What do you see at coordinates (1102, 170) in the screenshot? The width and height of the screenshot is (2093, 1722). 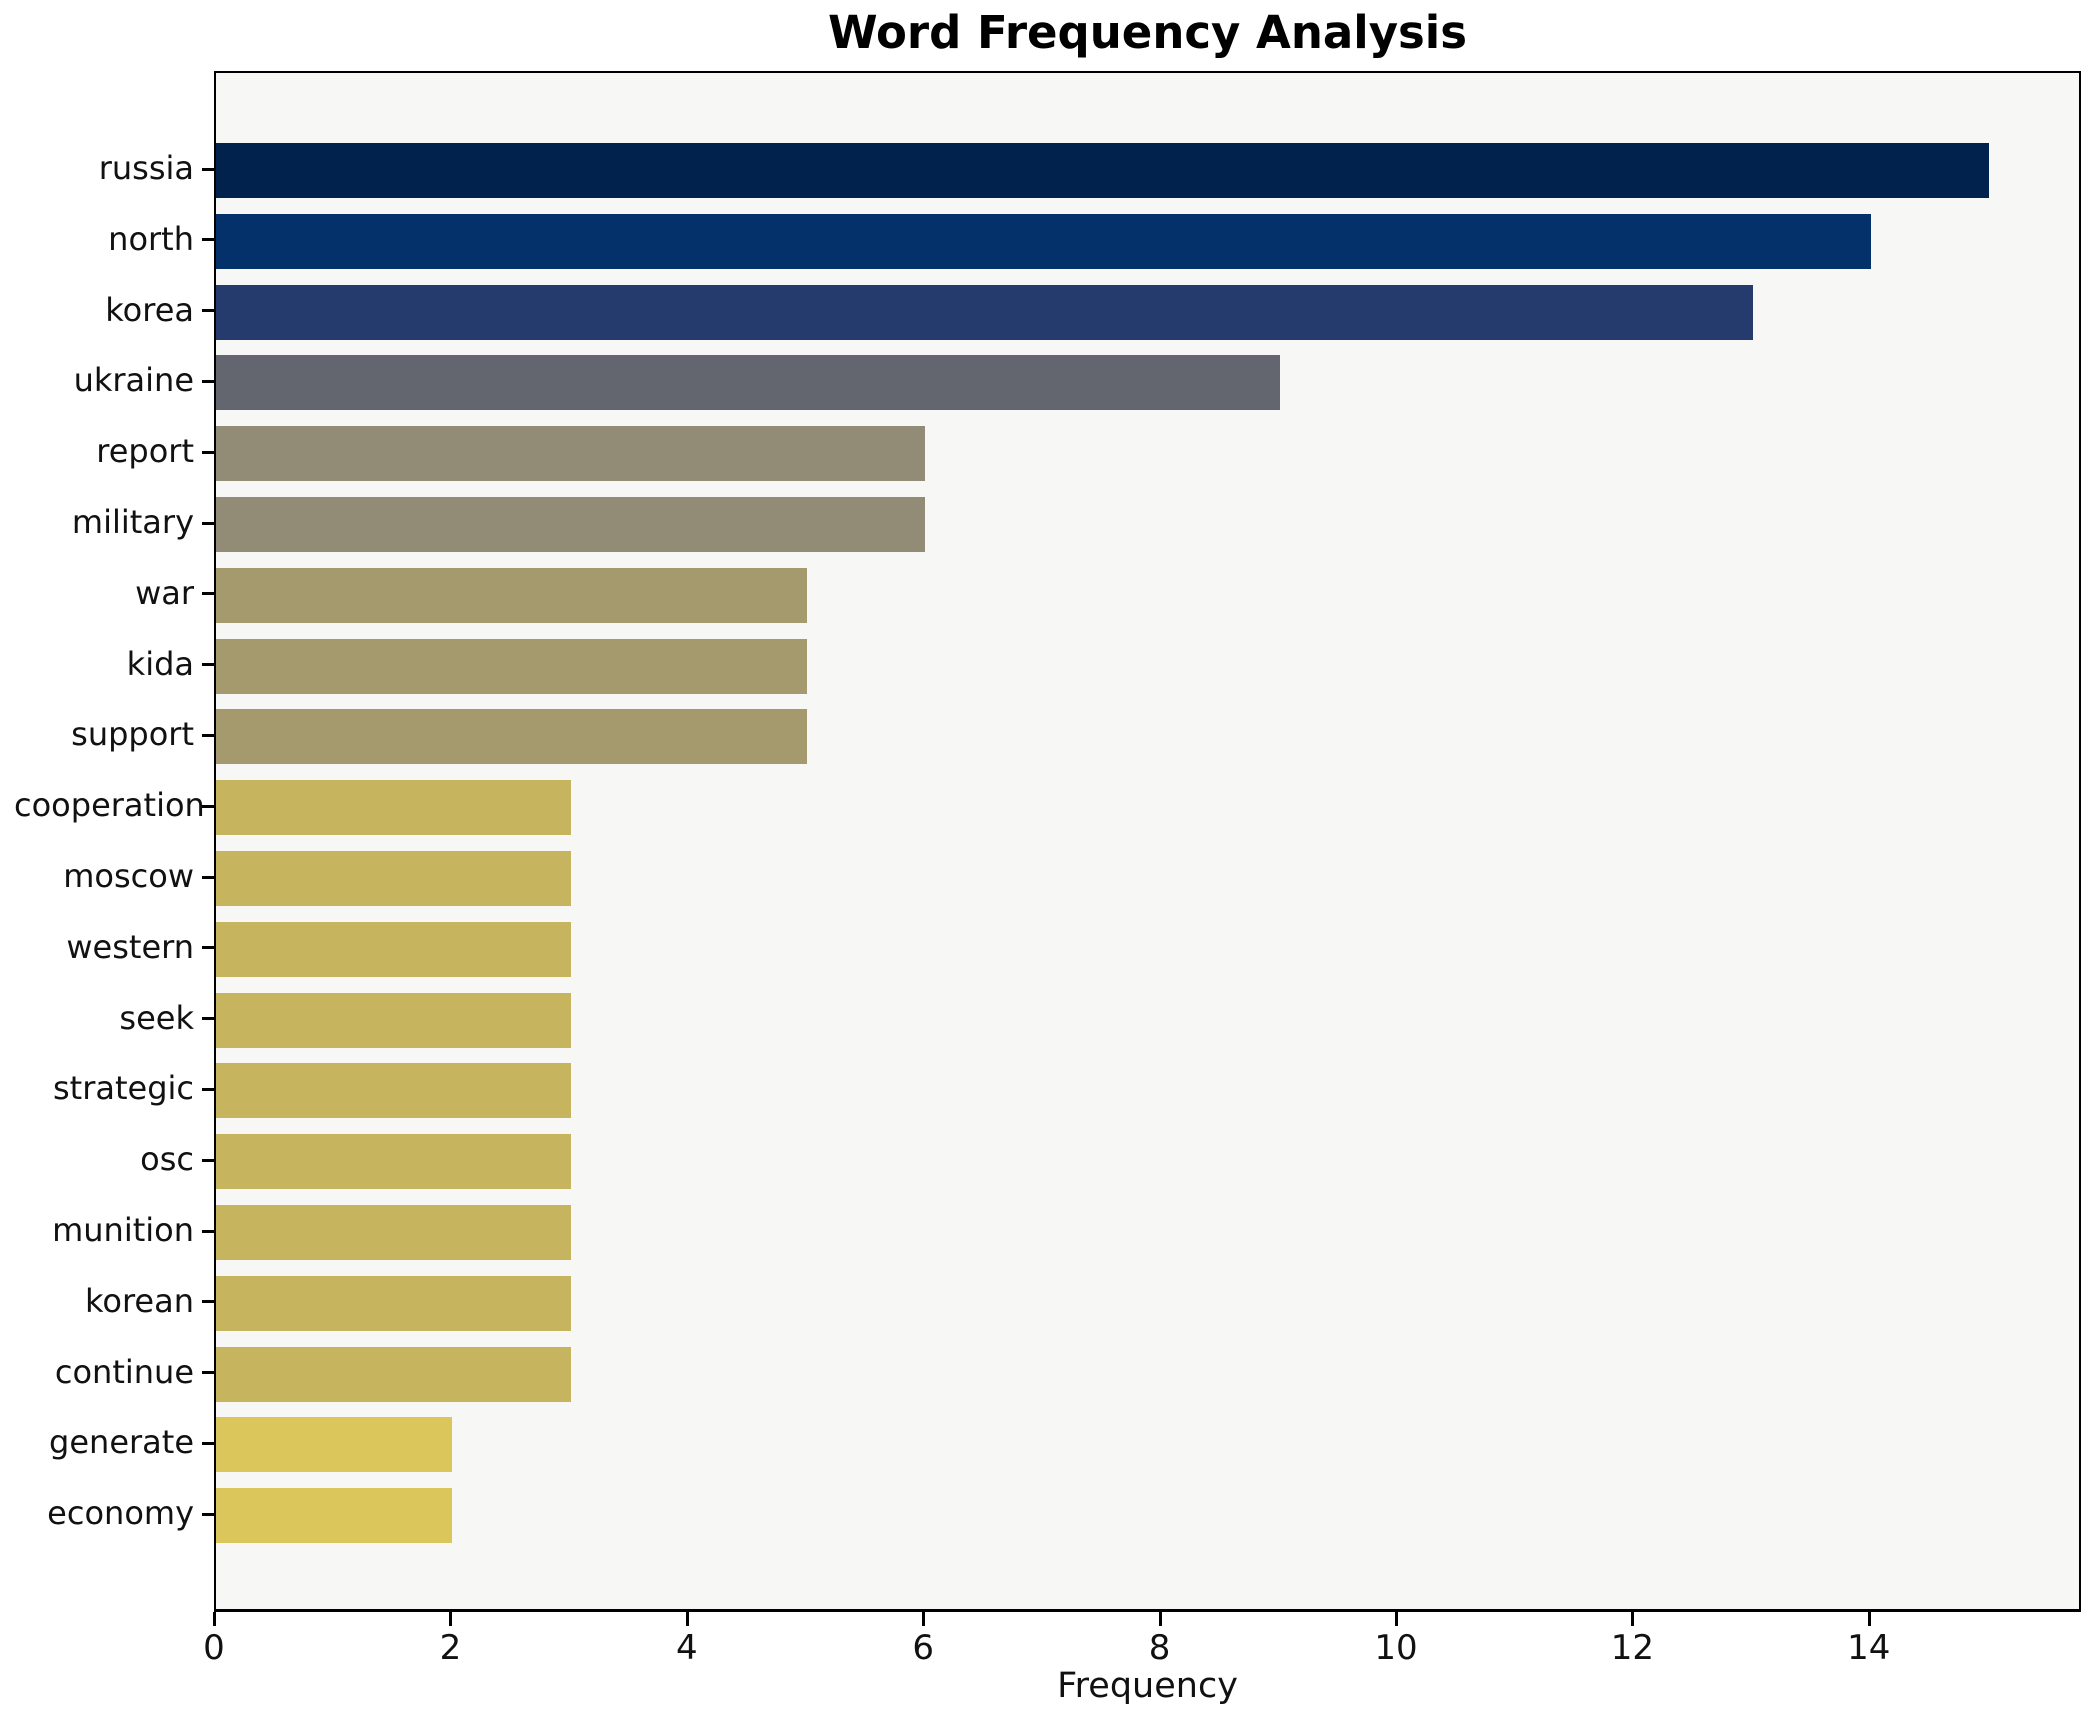 I see `bar-russia` at bounding box center [1102, 170].